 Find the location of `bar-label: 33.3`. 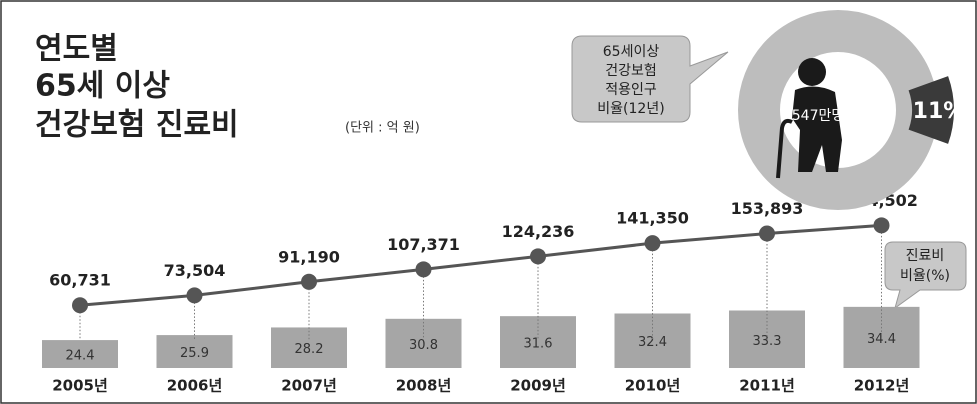

bar-label: 33.3 is located at coordinates (767, 341).